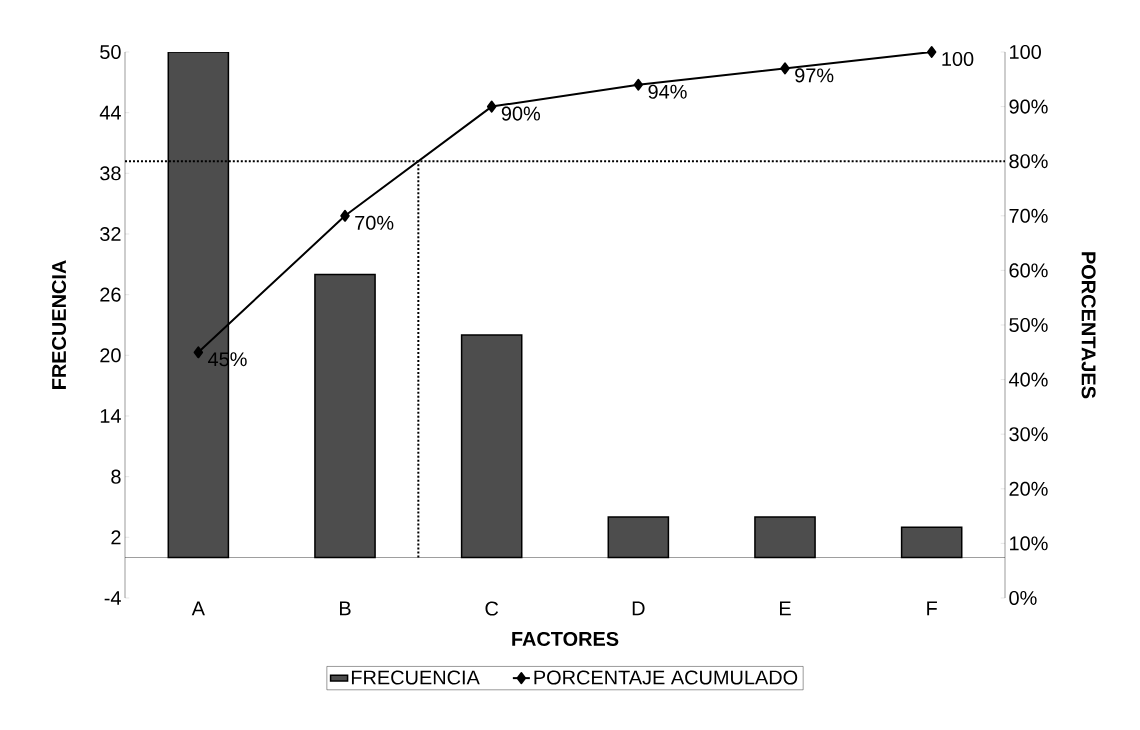 This screenshot has height=730, width=1140. What do you see at coordinates (1028, 270) in the screenshot?
I see `y2-tick-label: 60%` at bounding box center [1028, 270].